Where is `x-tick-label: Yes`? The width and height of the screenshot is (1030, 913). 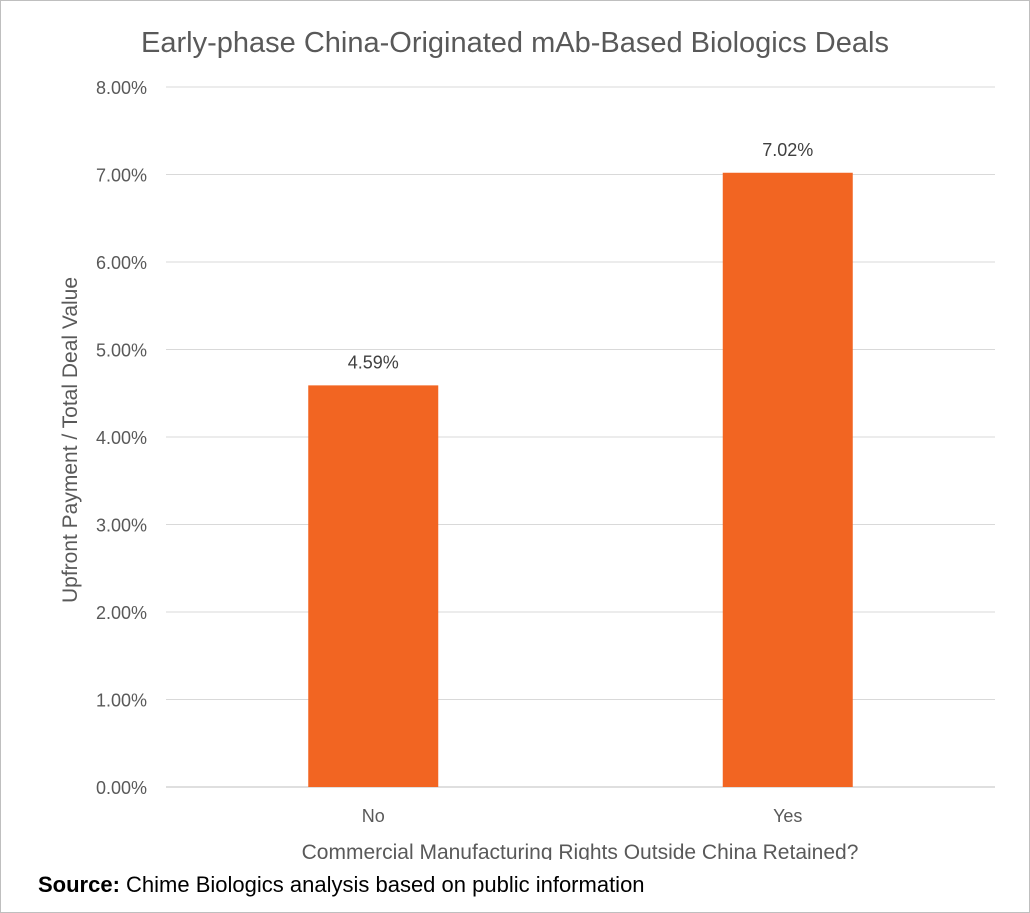
x-tick-label: Yes is located at coordinates (787, 816).